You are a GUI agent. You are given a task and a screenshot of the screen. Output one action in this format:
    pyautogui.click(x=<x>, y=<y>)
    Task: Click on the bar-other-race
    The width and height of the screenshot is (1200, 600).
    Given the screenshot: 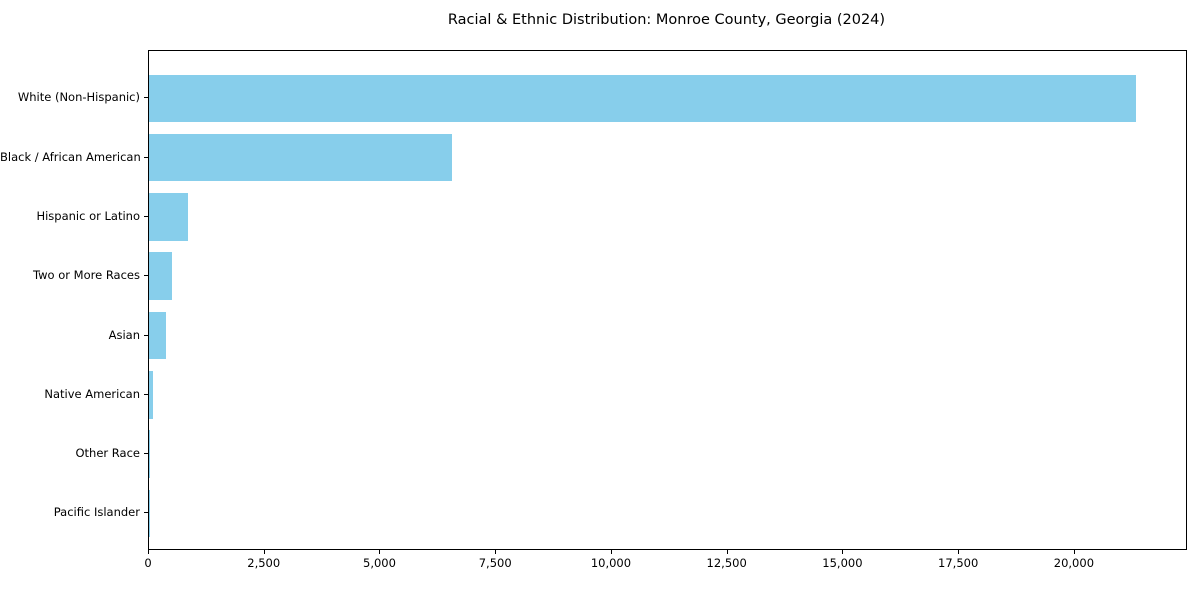 What is the action you would take?
    pyautogui.click(x=150, y=454)
    